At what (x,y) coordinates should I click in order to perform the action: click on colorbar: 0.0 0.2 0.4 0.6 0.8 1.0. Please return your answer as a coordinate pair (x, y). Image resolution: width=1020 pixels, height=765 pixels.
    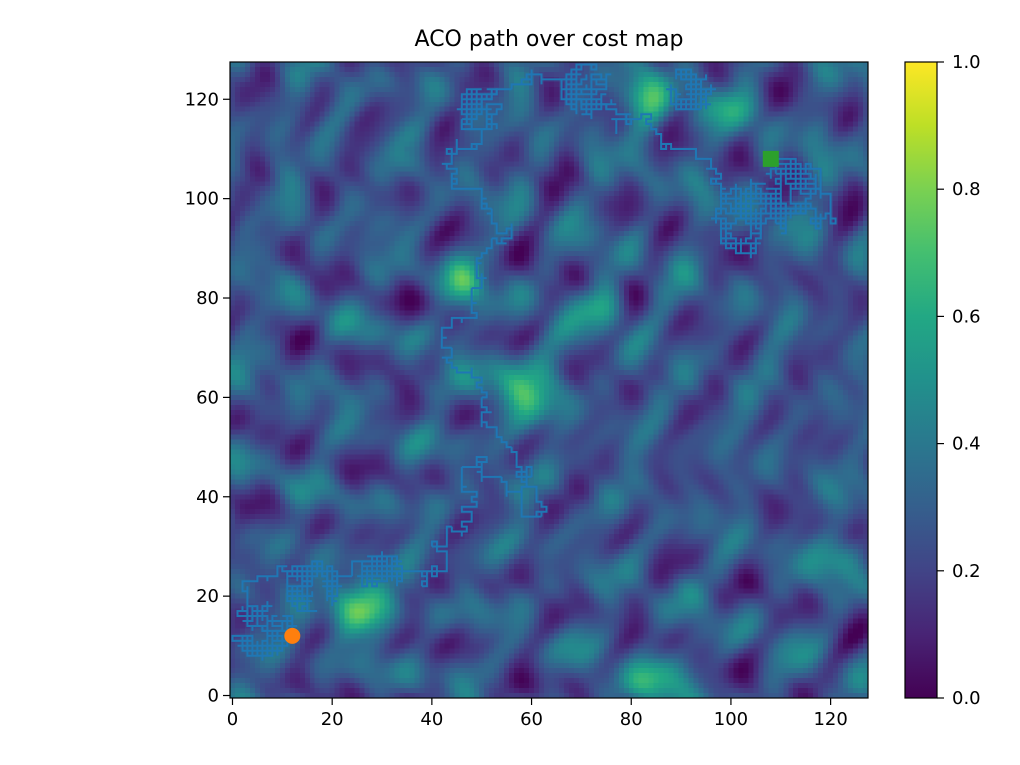
    Looking at the image, I should click on (942, 380).